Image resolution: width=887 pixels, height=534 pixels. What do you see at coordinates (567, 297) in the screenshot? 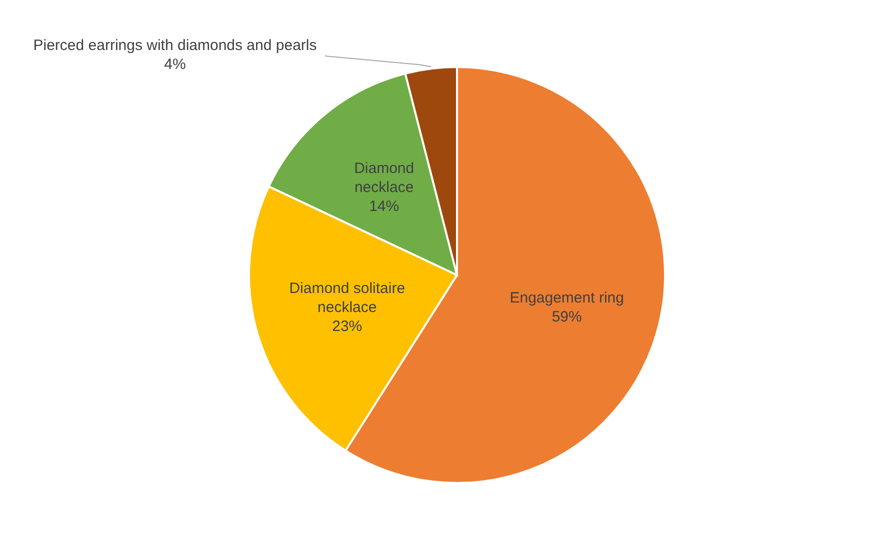
I see `slice-label: Engagement ring` at bounding box center [567, 297].